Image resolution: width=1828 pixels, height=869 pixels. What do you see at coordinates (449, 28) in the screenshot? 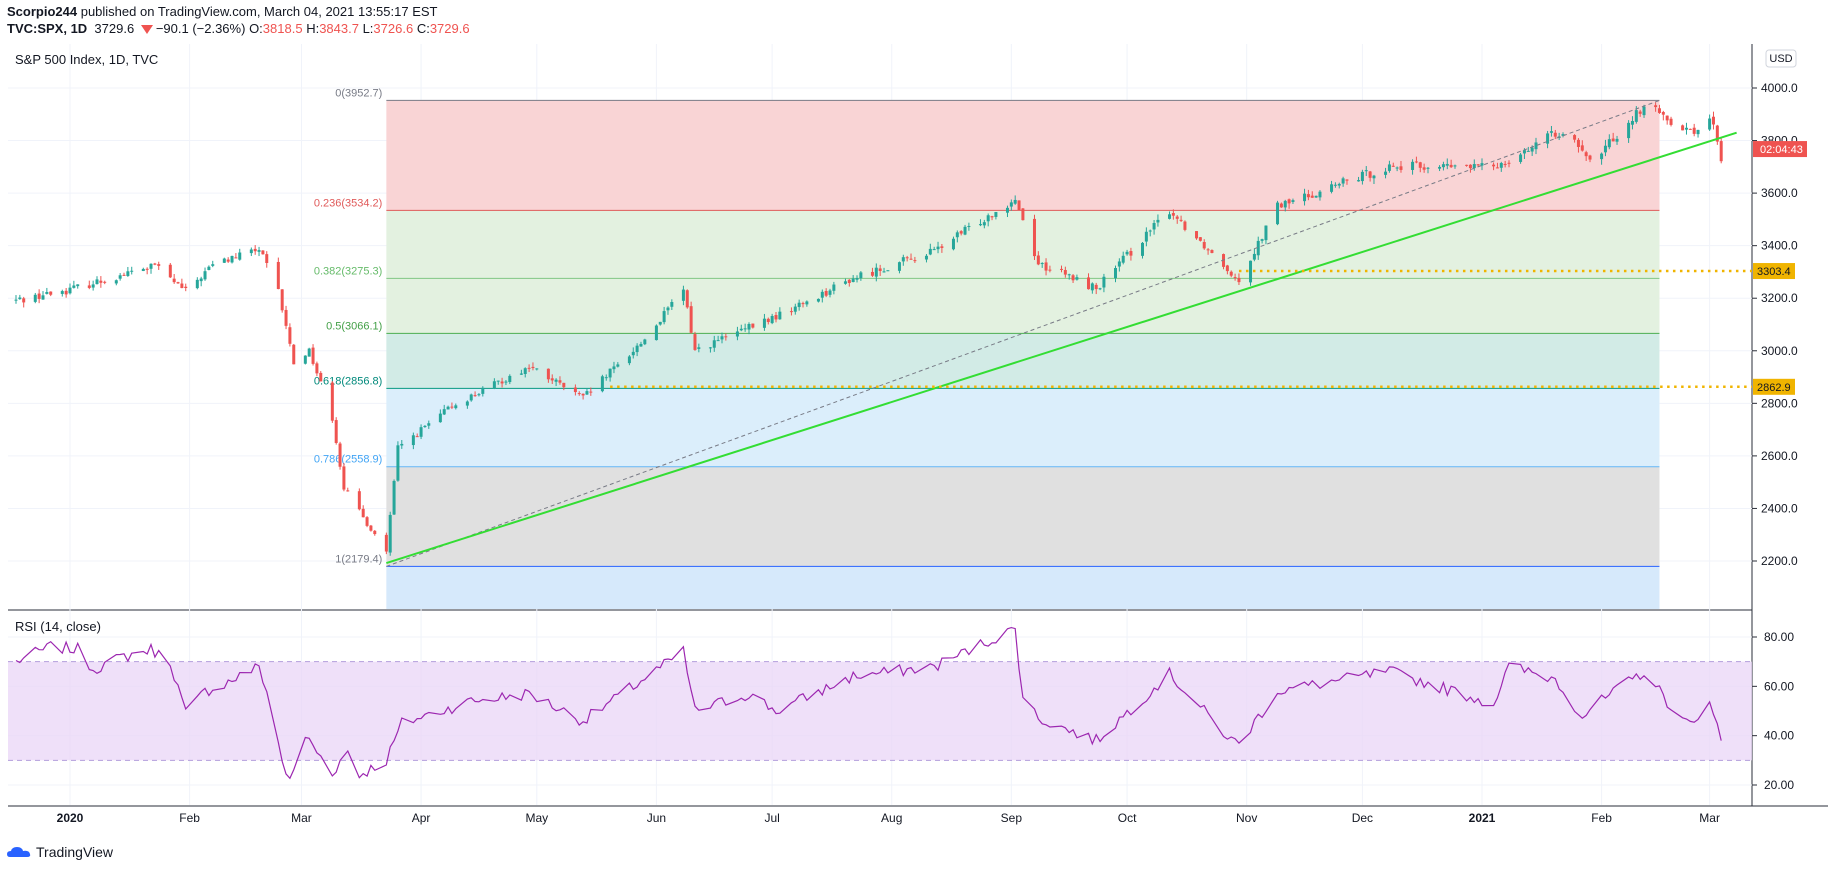
I see `close-value: 3729.6` at bounding box center [449, 28].